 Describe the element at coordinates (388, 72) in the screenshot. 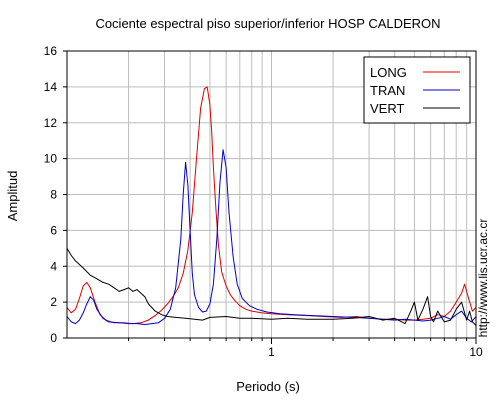

I see `legend-label-long: LONG` at that location.